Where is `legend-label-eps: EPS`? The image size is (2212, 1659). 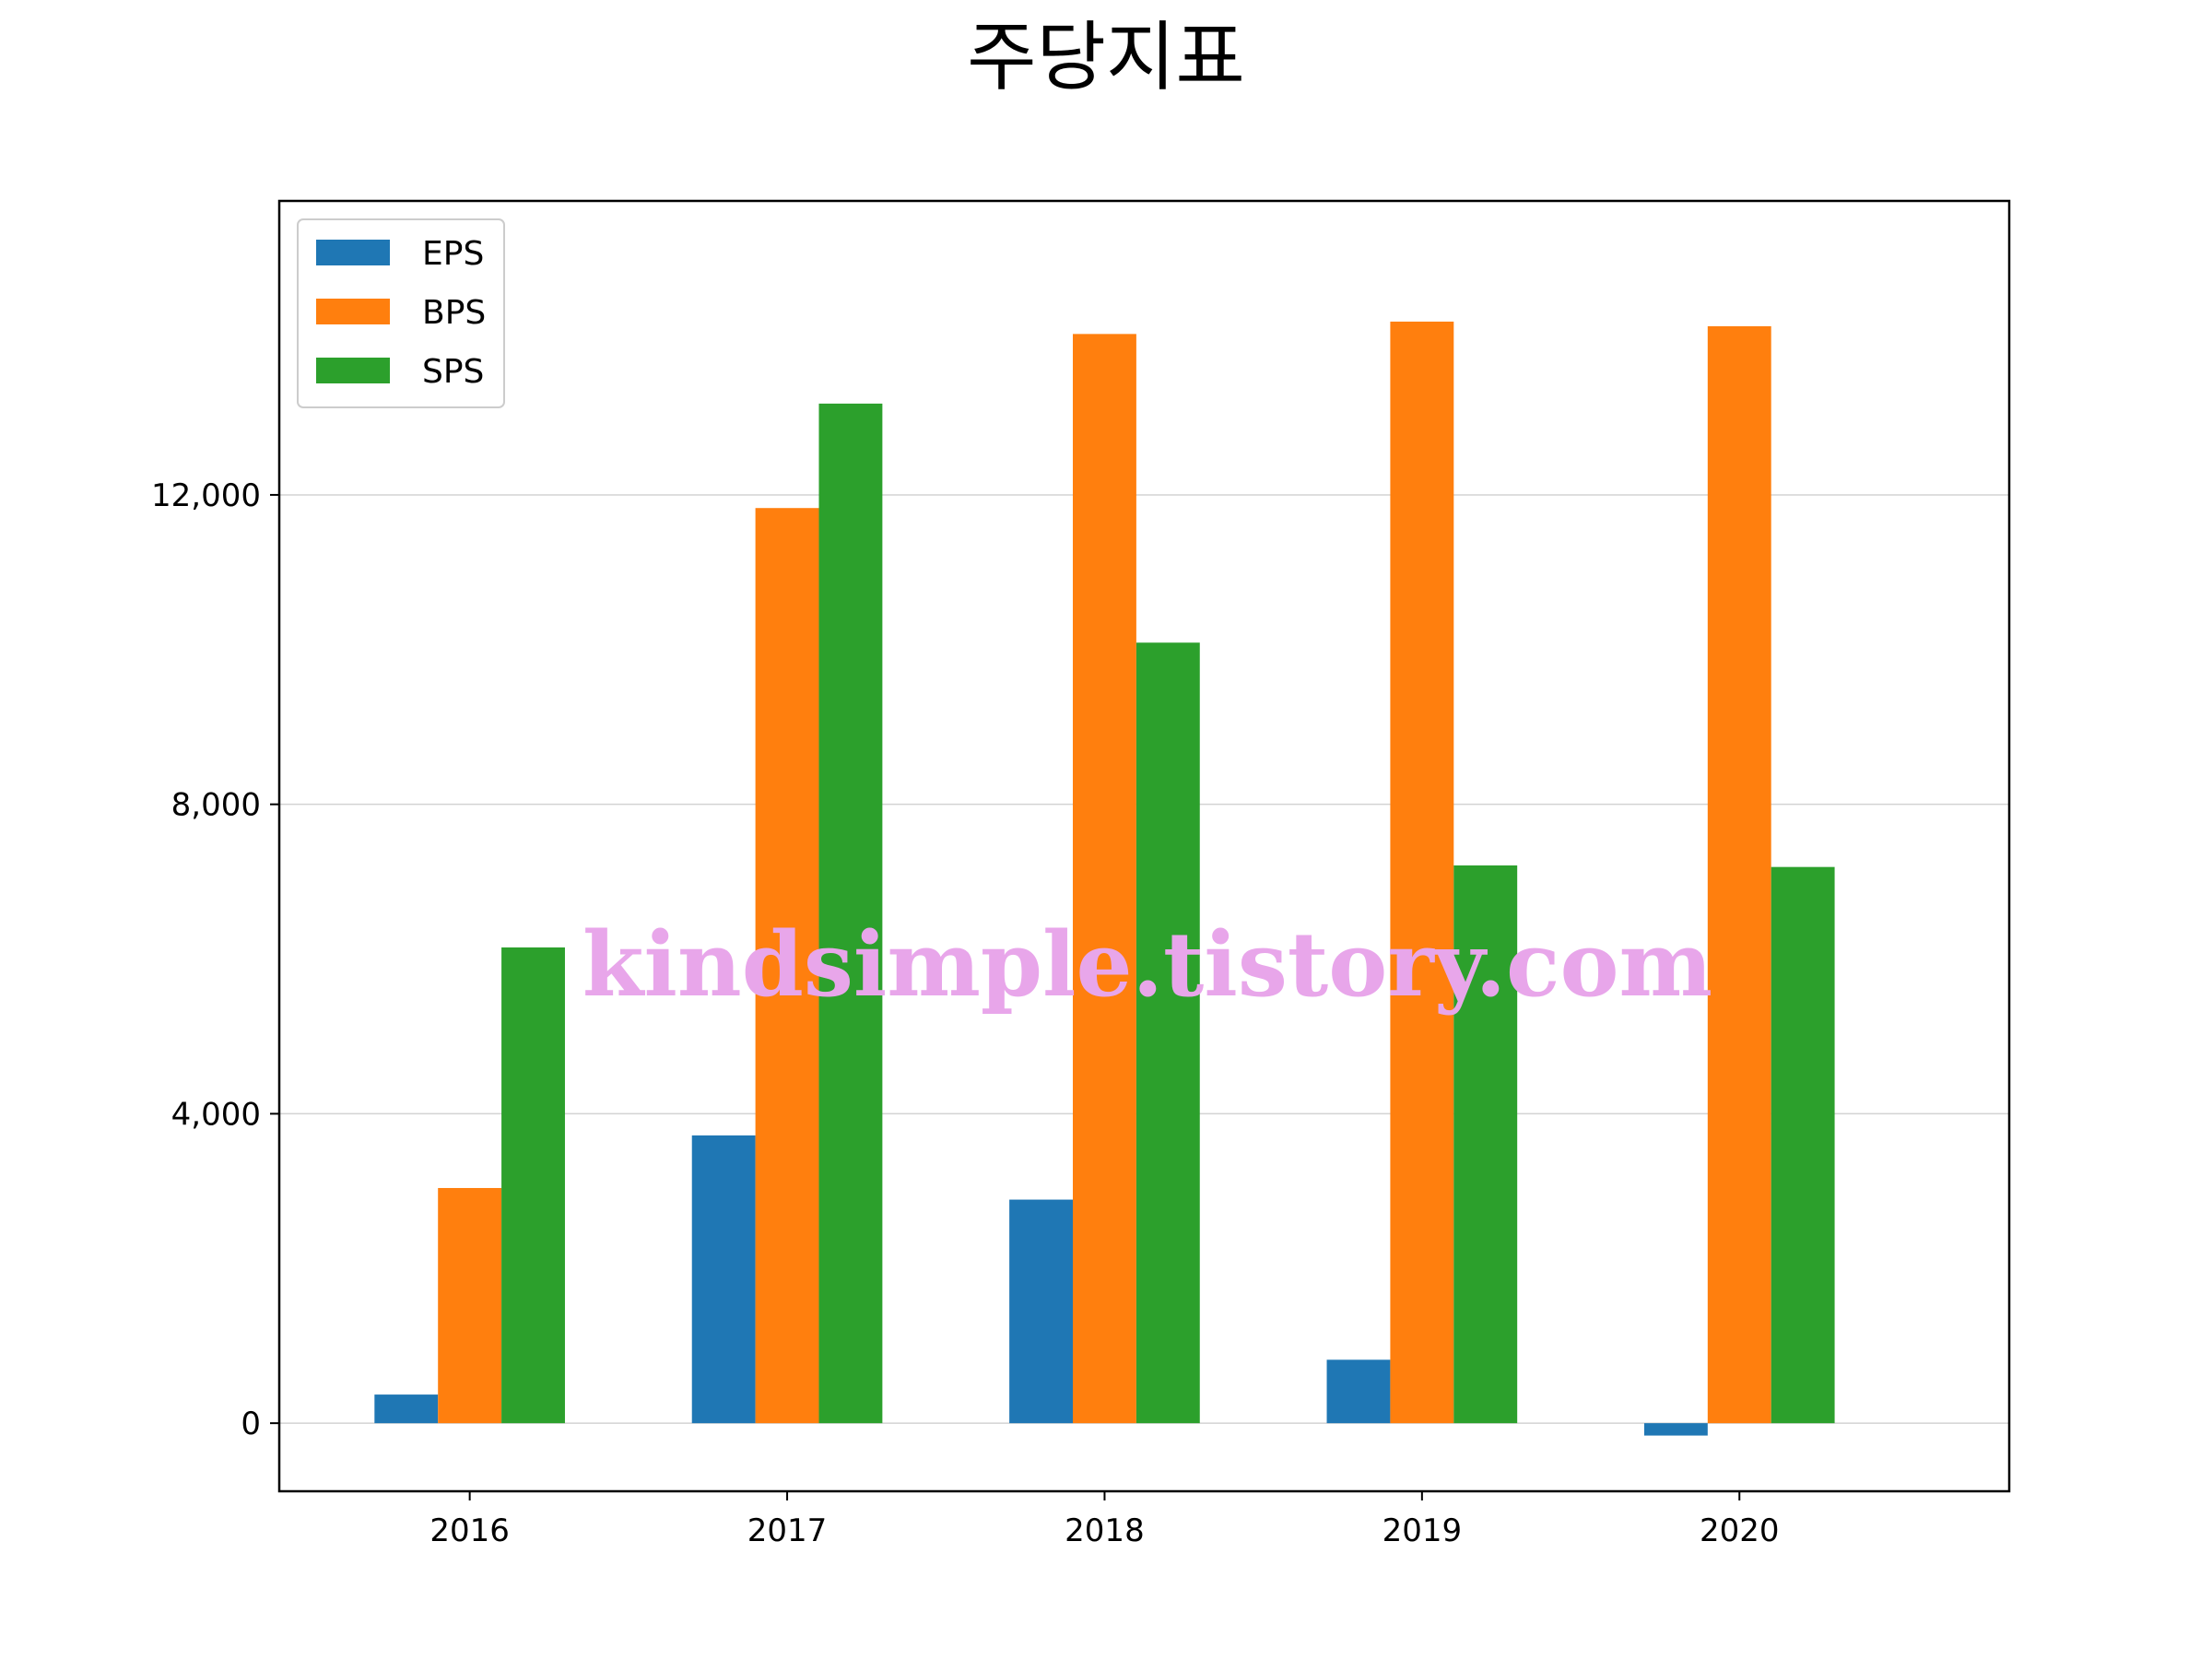 legend-label-eps: EPS is located at coordinates (453, 254).